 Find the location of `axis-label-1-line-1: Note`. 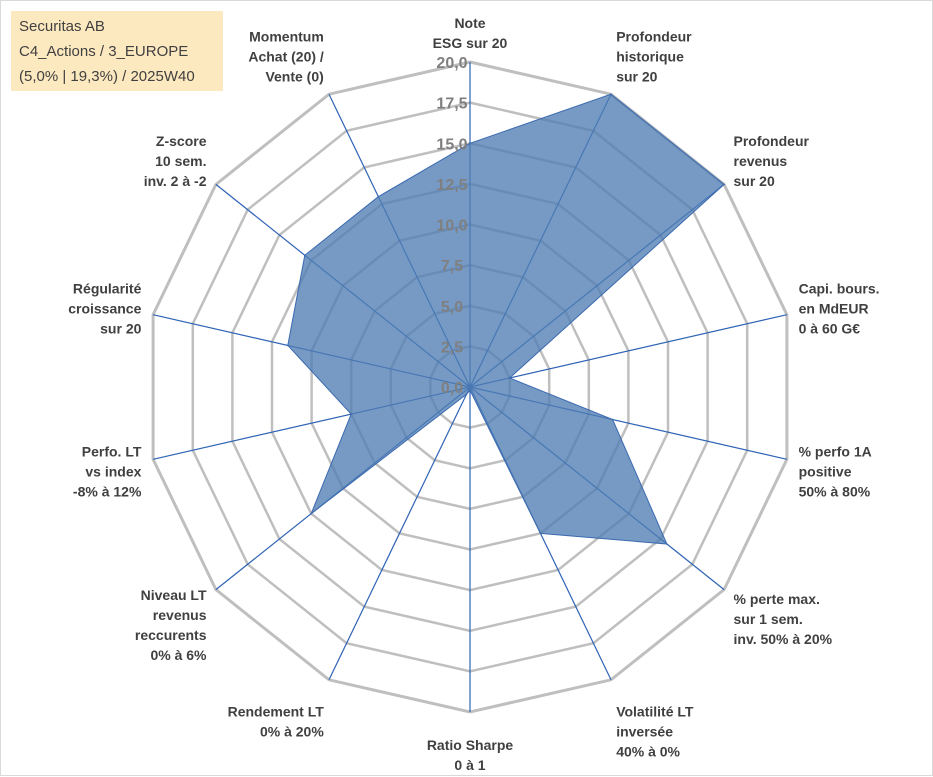

axis-label-1-line-1: Note is located at coordinates (469, 23).